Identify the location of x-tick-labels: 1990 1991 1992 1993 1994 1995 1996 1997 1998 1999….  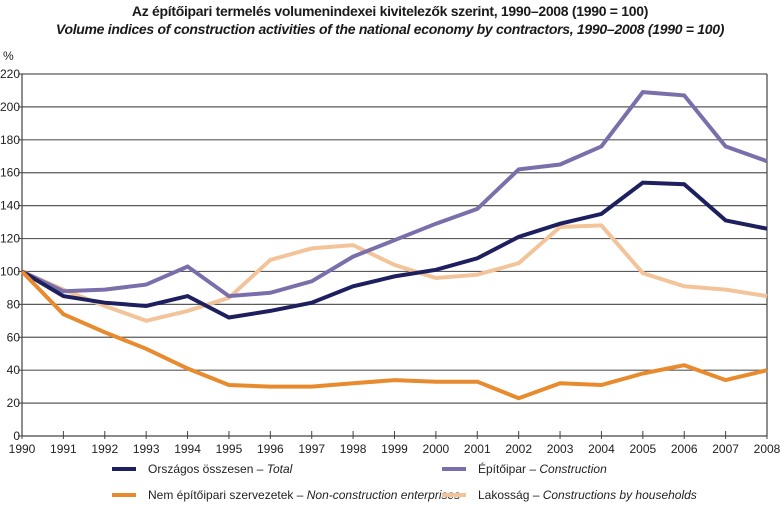
(394, 449).